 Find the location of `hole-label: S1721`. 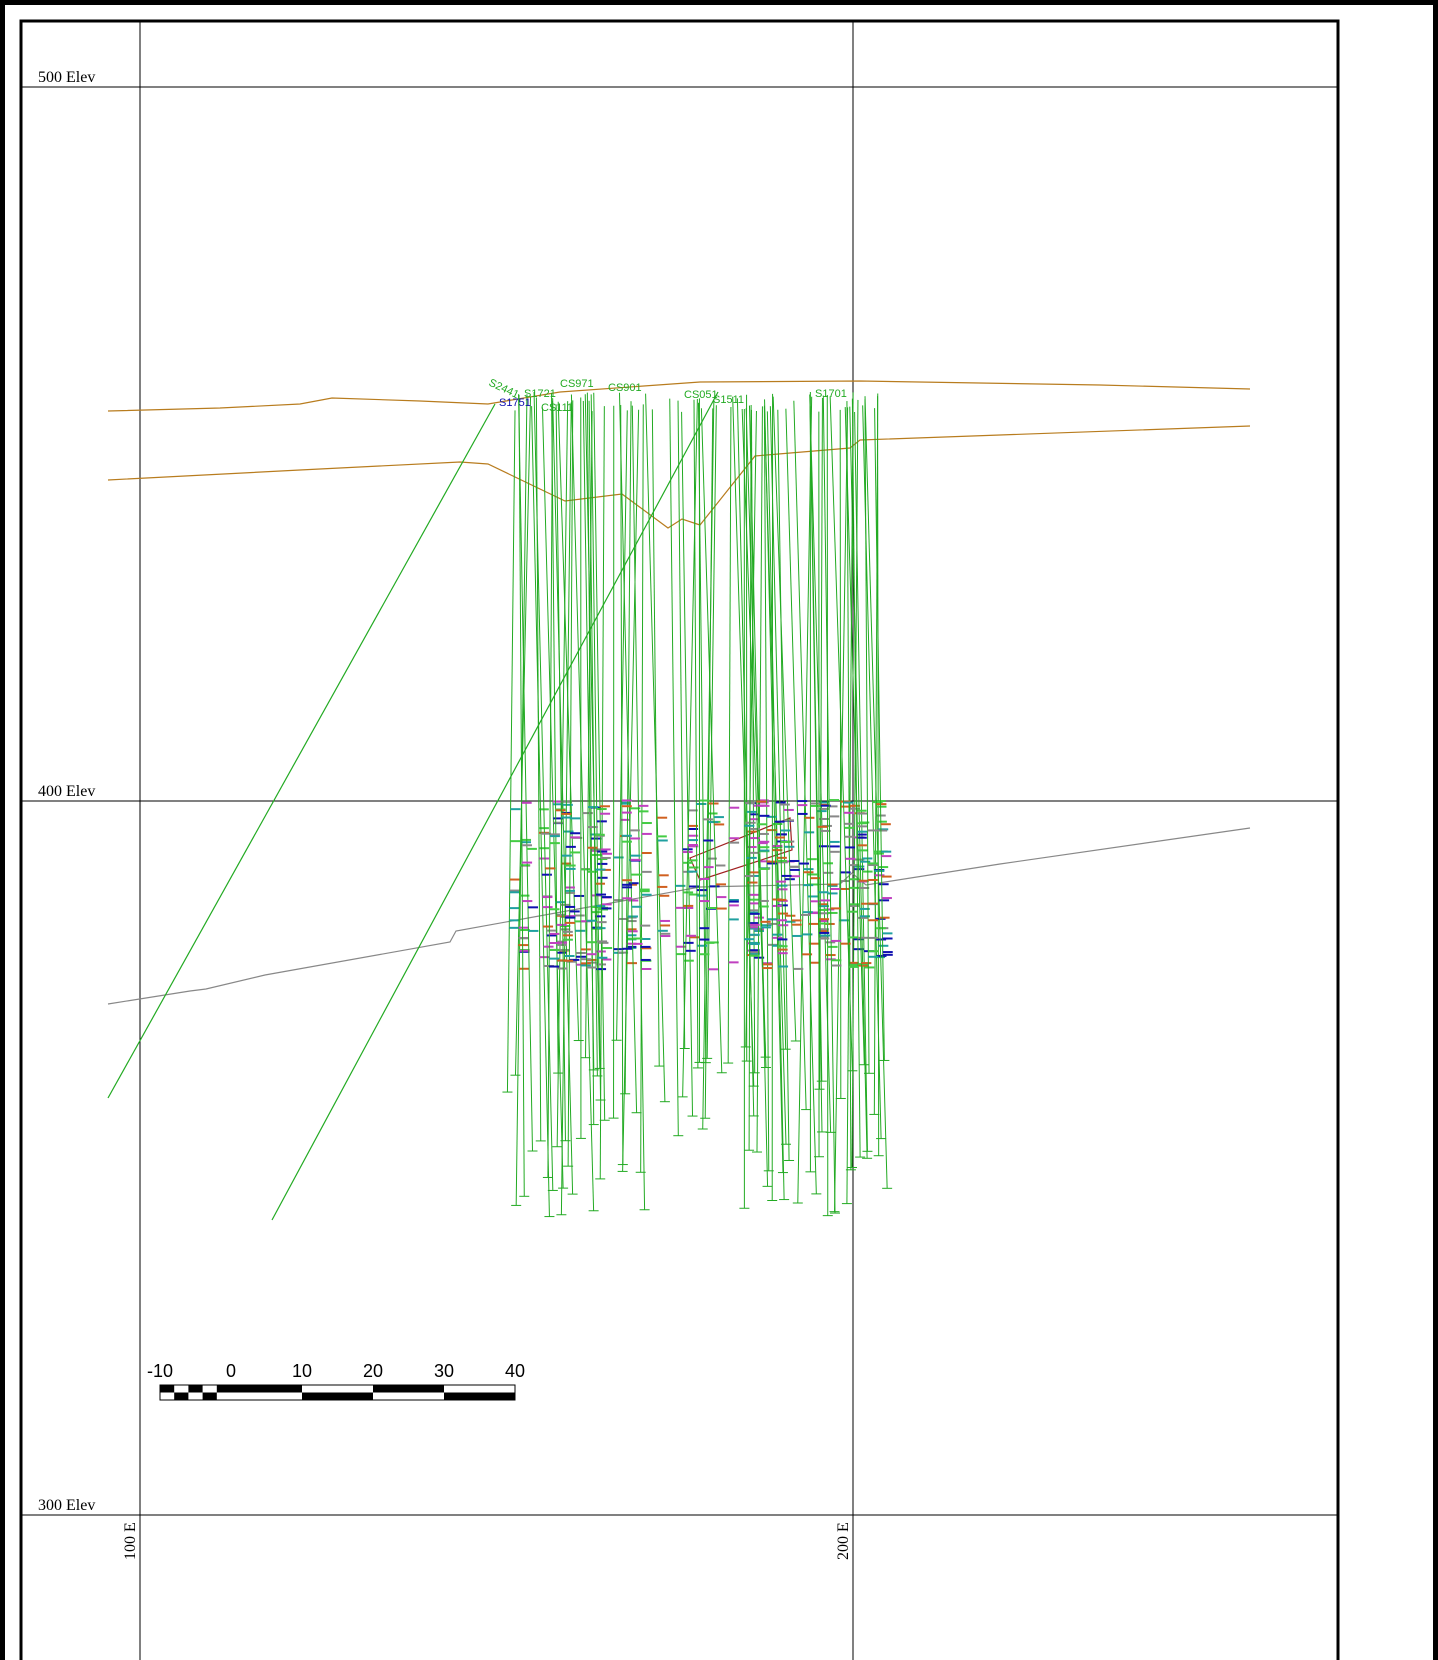

hole-label: S1721 is located at coordinates (540, 394).